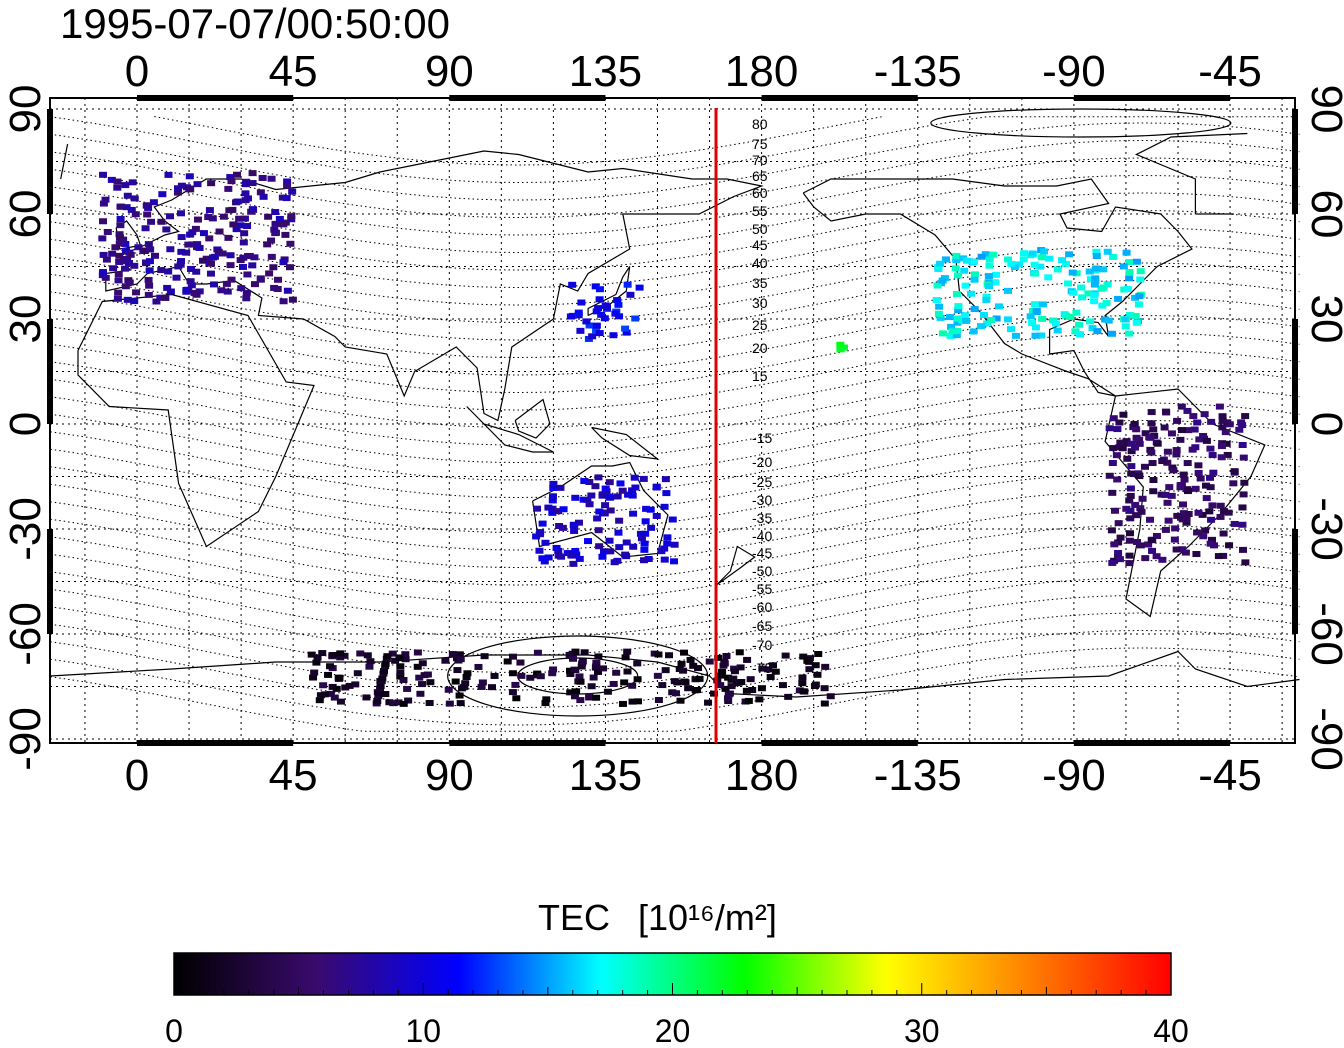 This screenshot has width=1344, height=1048. What do you see at coordinates (760, 176) in the screenshot?
I see `contour-label: 65` at bounding box center [760, 176].